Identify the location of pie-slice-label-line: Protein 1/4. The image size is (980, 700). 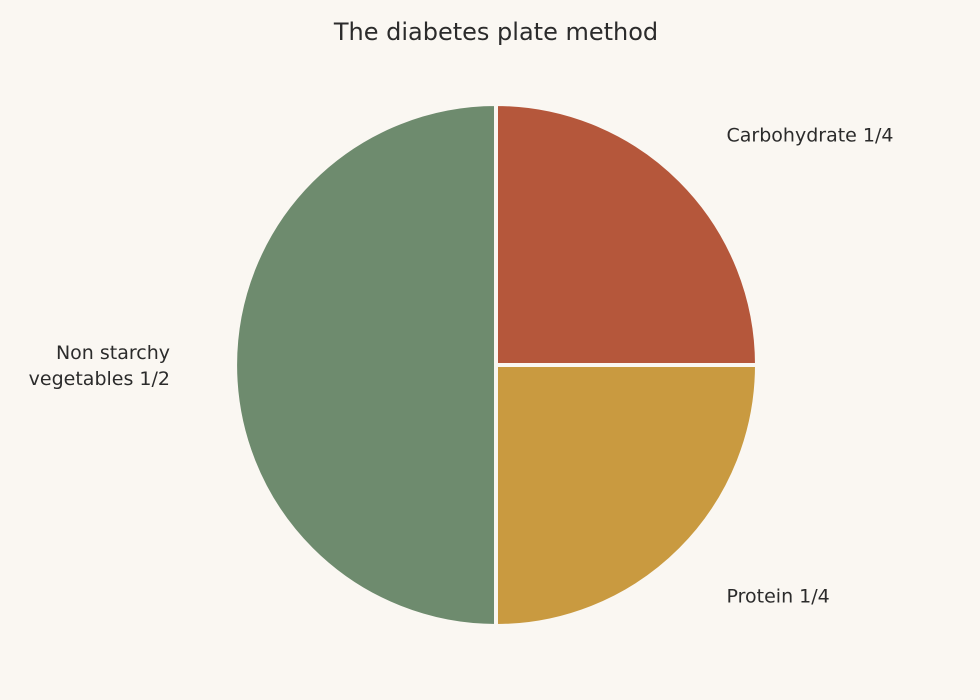
(778, 597).